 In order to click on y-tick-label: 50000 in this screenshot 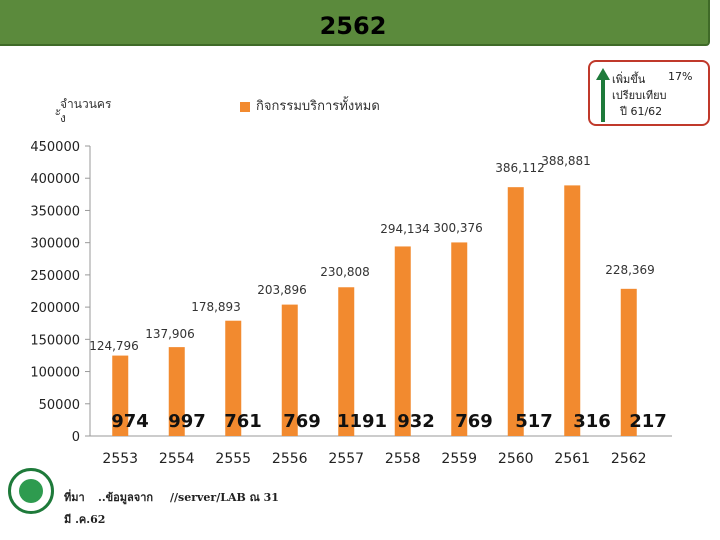, I will do `click(59, 405)`.